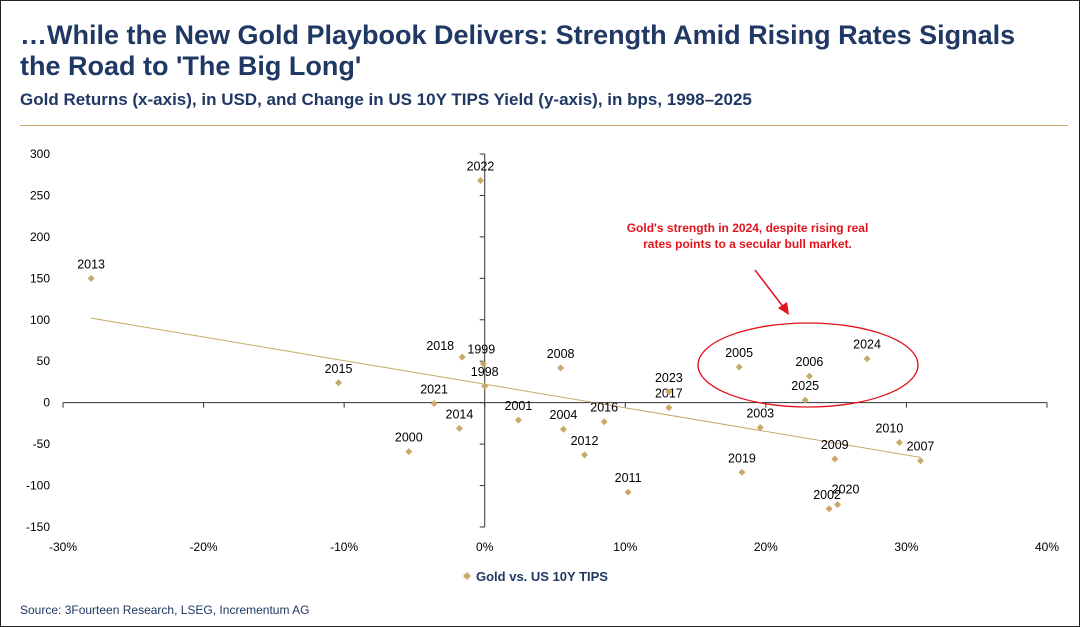 The image size is (1080, 627). Describe the element at coordinates (585, 455) in the screenshot. I see `data-point-2012` at that location.